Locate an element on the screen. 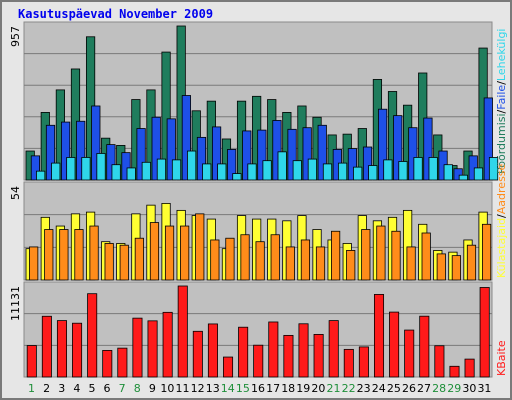  hits_panel-bar-Lehekülgi-day-27 is located at coordinates (433, 169).